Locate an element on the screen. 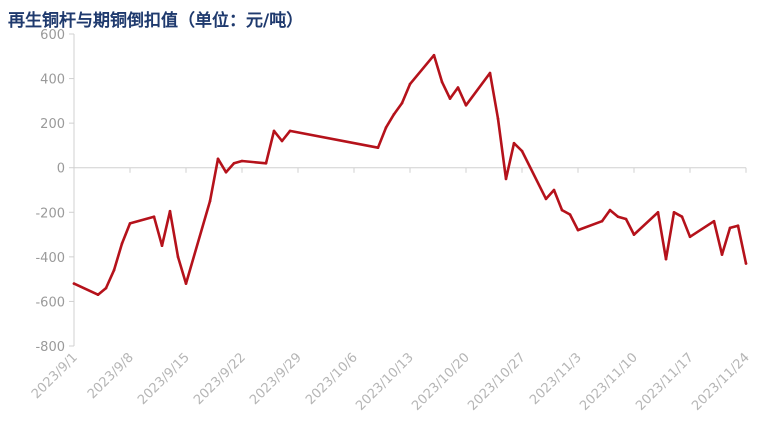 The width and height of the screenshot is (783, 443). x-tick-label: 2023/10/13 is located at coordinates (385, 382).